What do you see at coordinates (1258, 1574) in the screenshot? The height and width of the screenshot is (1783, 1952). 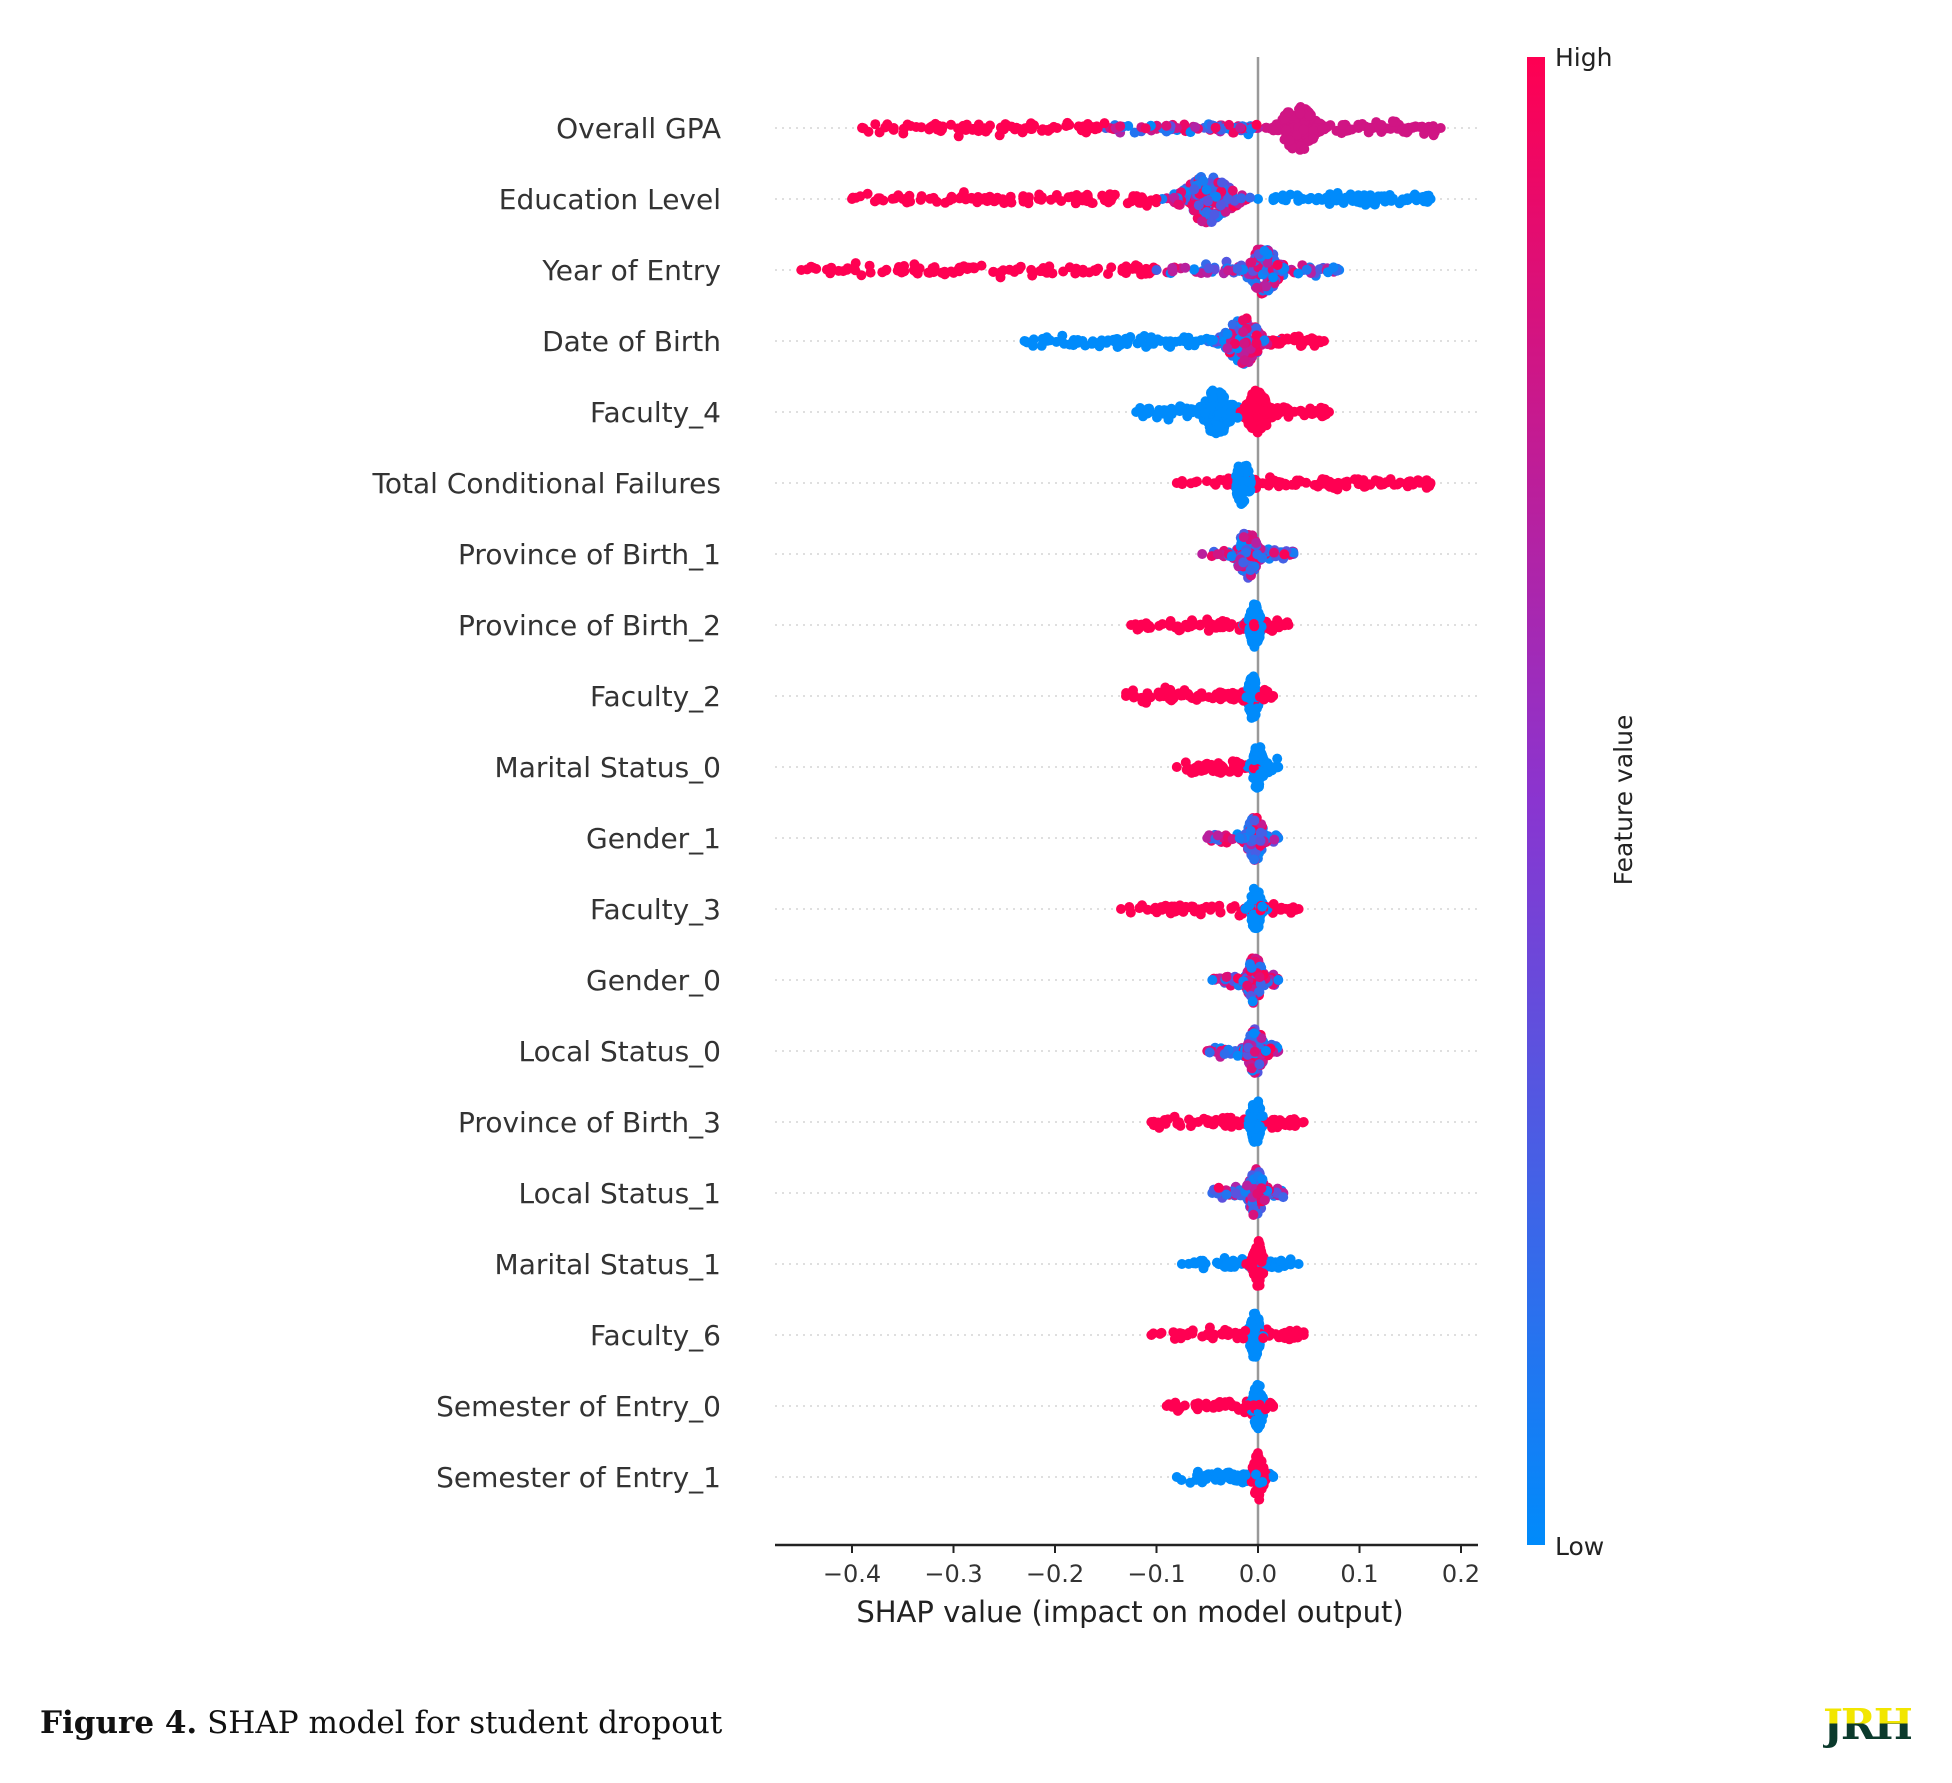 I see `x-tick-label: 0.0` at bounding box center [1258, 1574].